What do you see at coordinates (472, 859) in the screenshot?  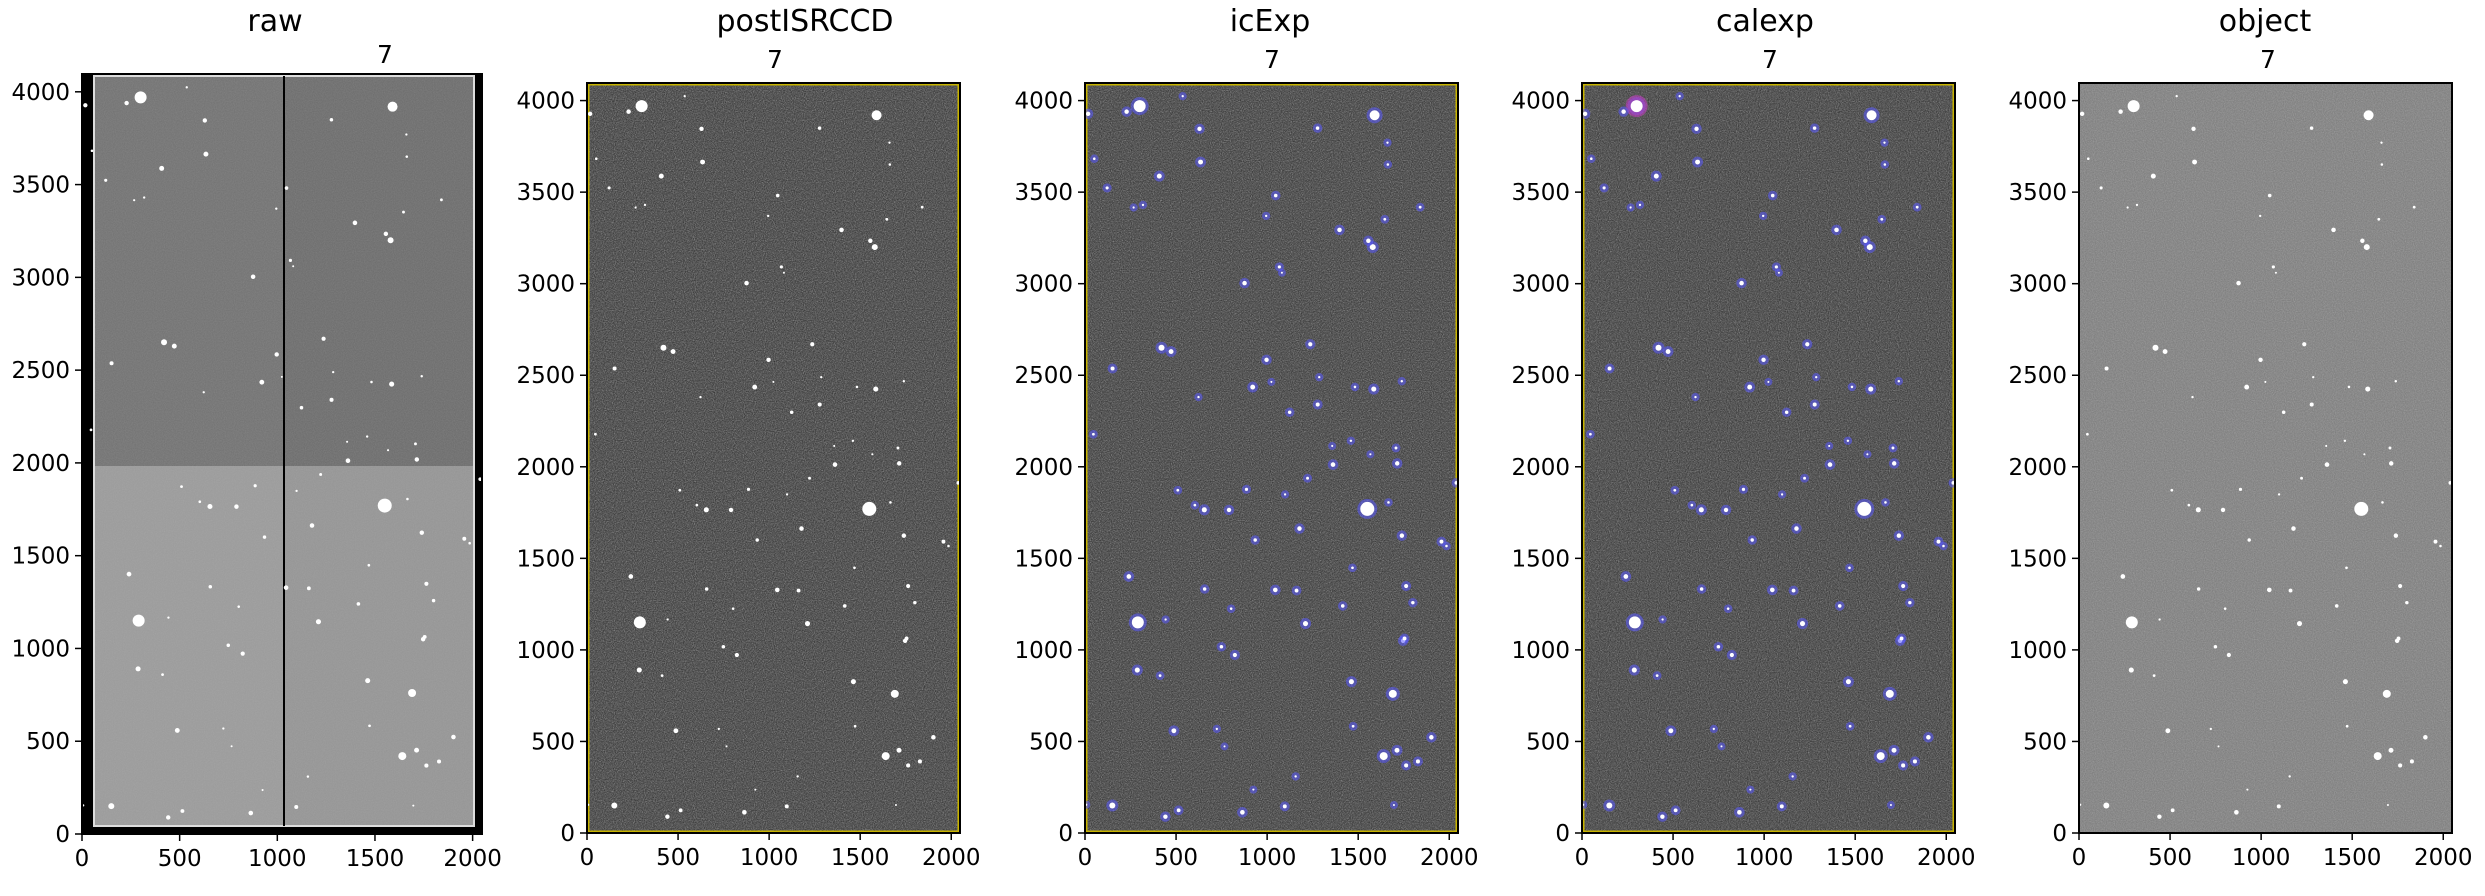 I see `x-tick-label: 2000` at bounding box center [472, 859].